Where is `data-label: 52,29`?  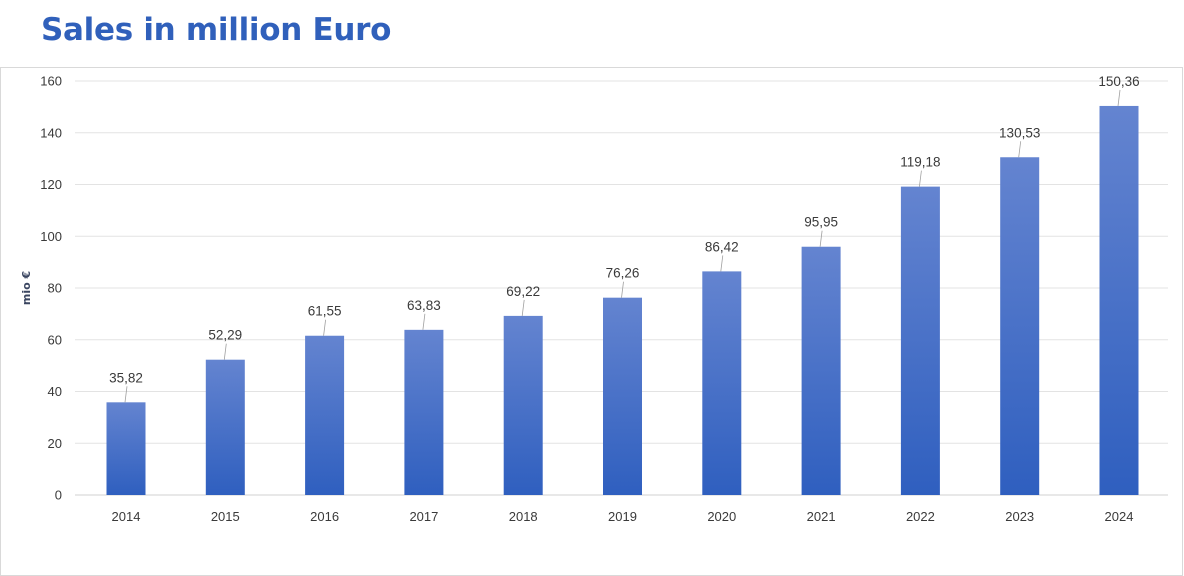 data-label: 52,29 is located at coordinates (225, 335).